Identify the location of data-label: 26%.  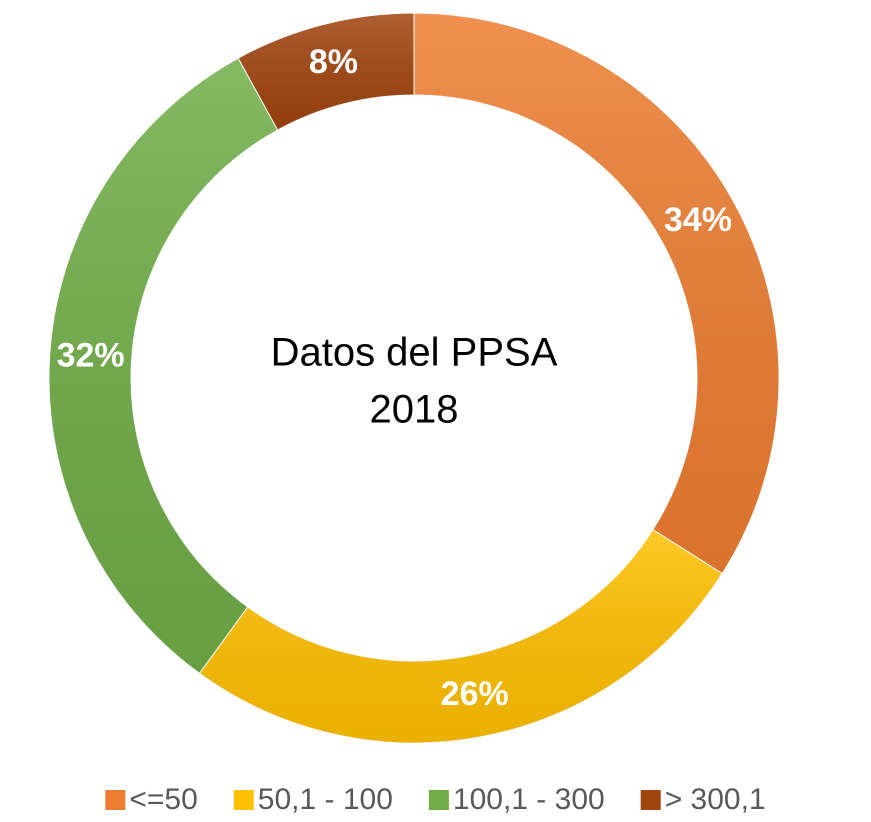
(475, 694).